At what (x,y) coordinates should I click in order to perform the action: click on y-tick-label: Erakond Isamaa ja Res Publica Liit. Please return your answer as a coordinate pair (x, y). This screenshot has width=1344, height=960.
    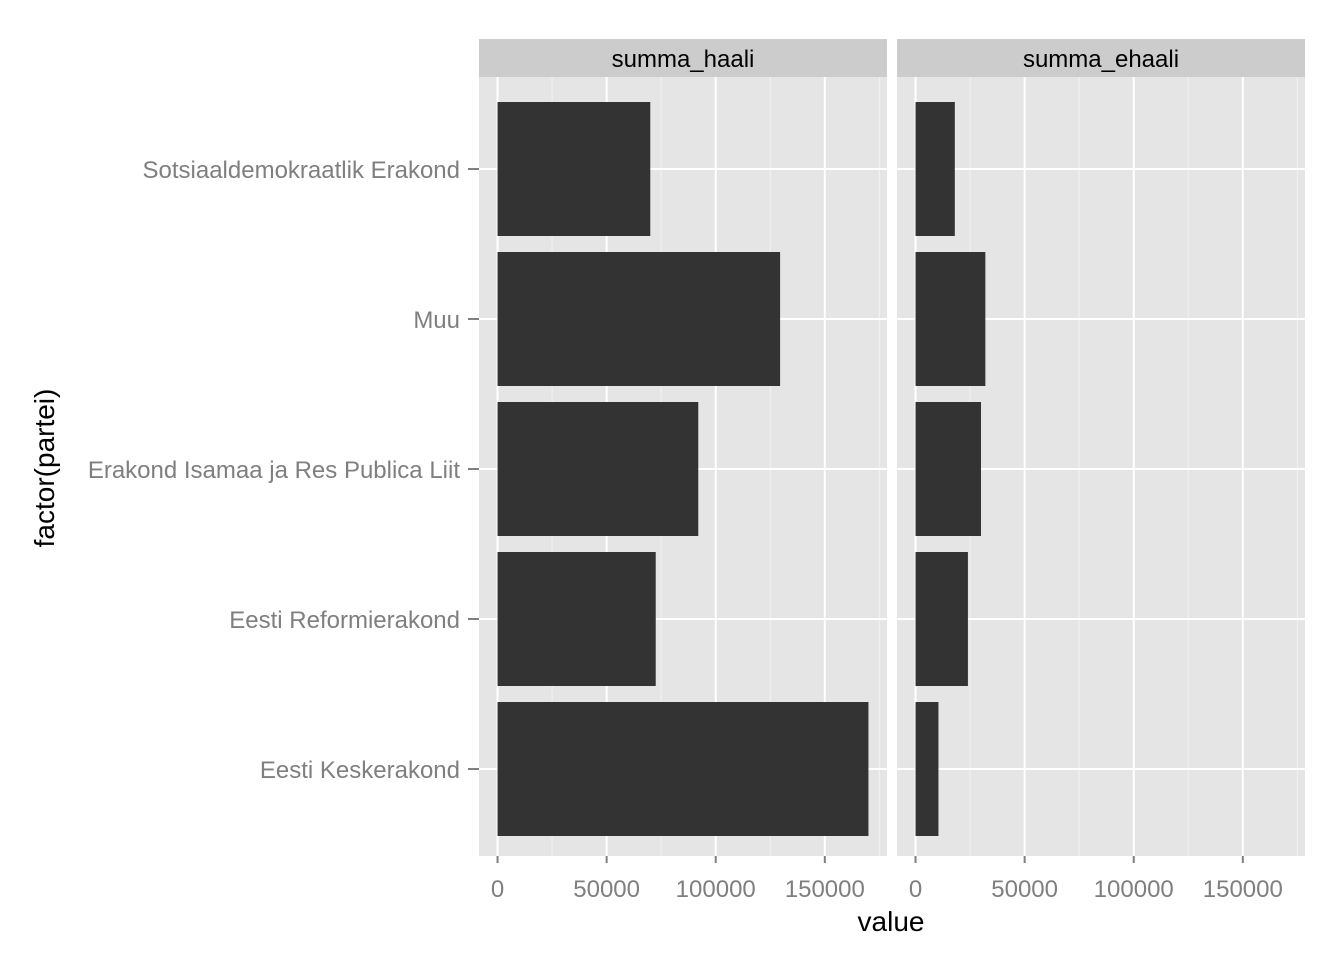
    Looking at the image, I should click on (274, 470).